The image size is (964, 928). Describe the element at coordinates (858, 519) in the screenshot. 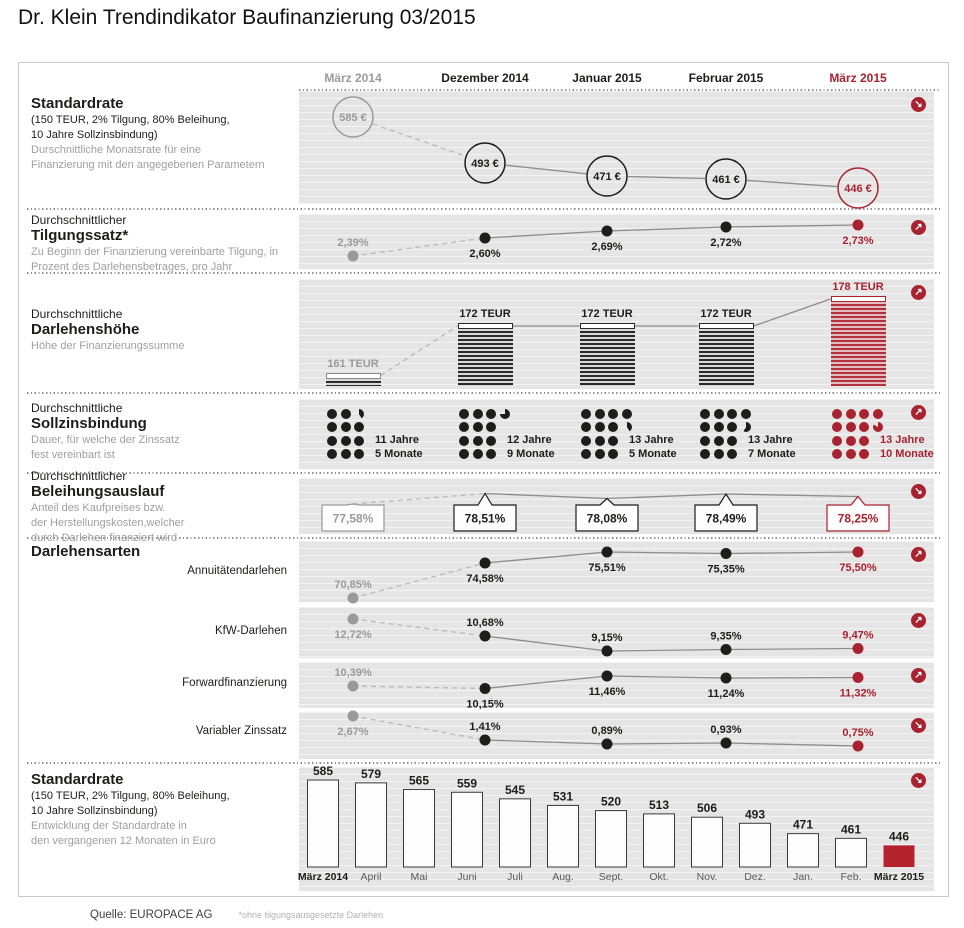

I see `value-label: 78,25%` at that location.